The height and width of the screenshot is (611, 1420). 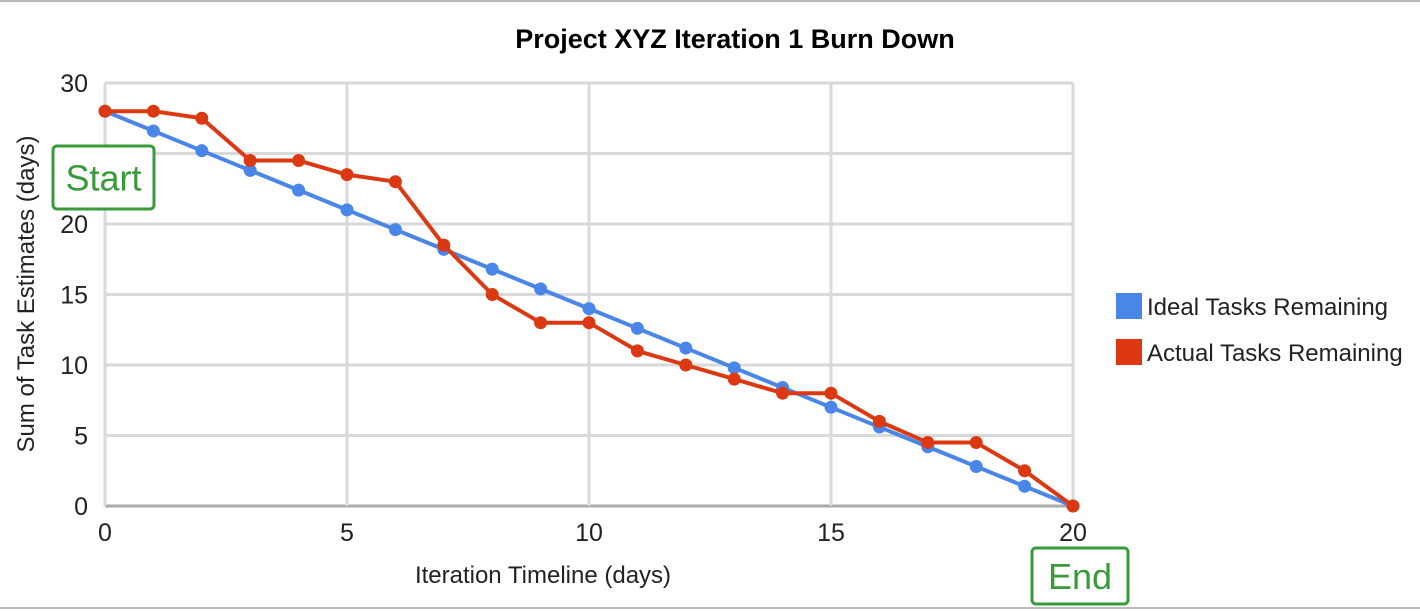 I want to click on y-tick-label: 5, so click(x=81, y=437).